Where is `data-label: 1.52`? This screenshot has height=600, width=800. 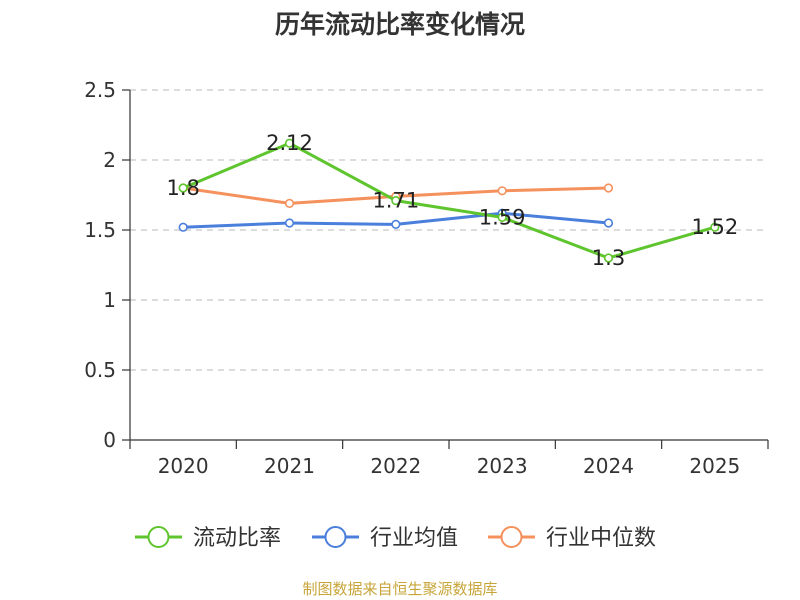
data-label: 1.52 is located at coordinates (714, 227).